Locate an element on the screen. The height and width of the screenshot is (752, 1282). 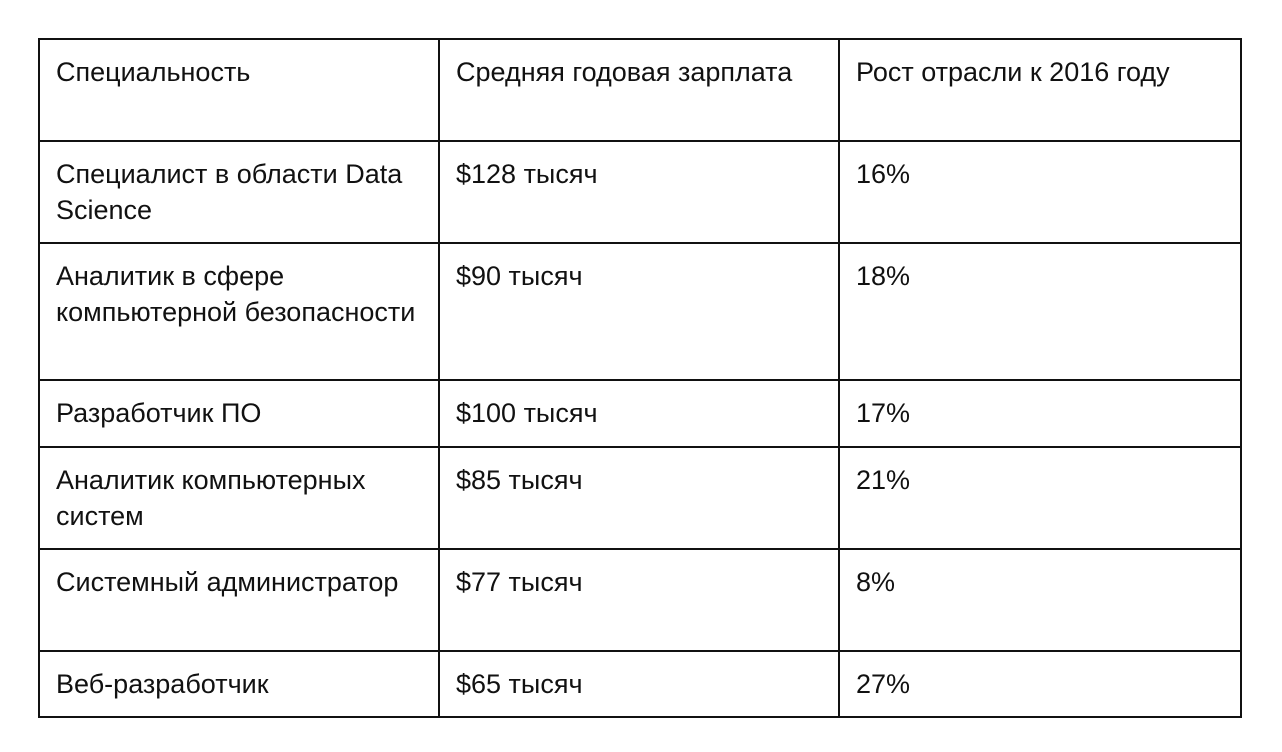
cell-salary: $100 тысяч is located at coordinates (639, 413).